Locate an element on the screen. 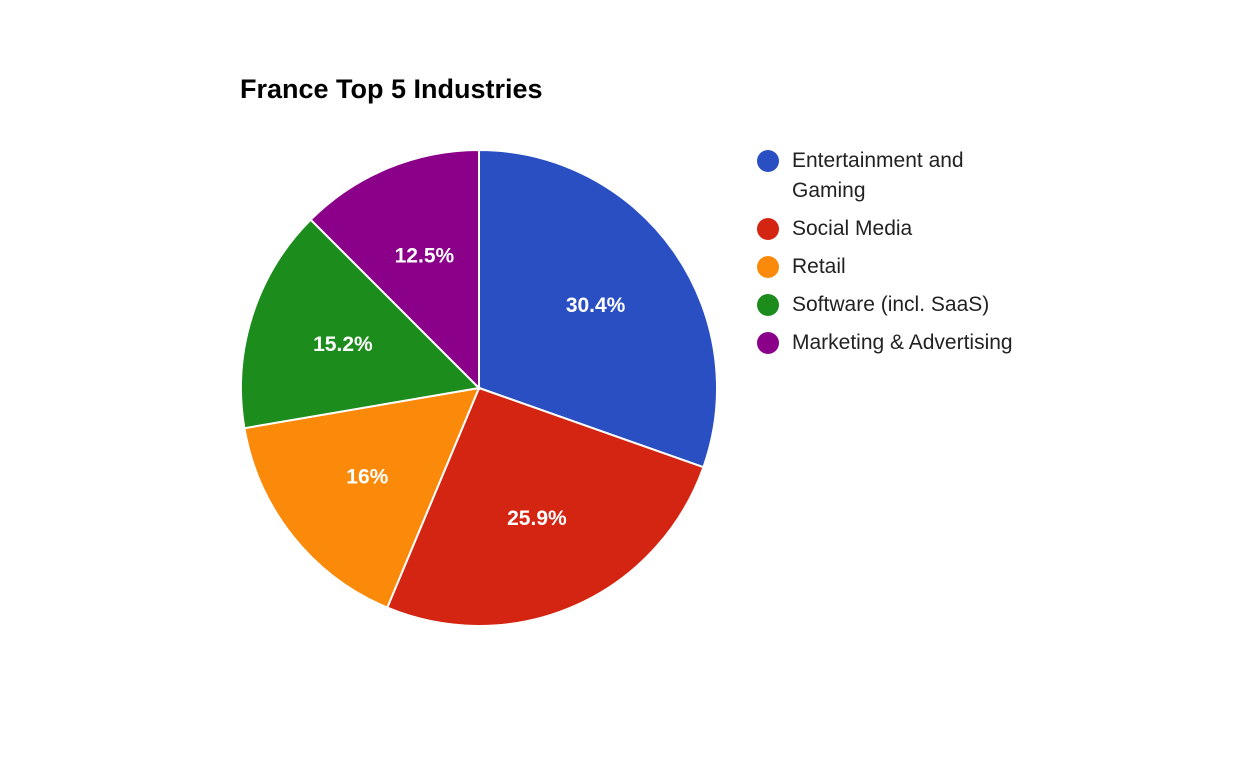  slice-label-0: 30.4% is located at coordinates (596, 305).